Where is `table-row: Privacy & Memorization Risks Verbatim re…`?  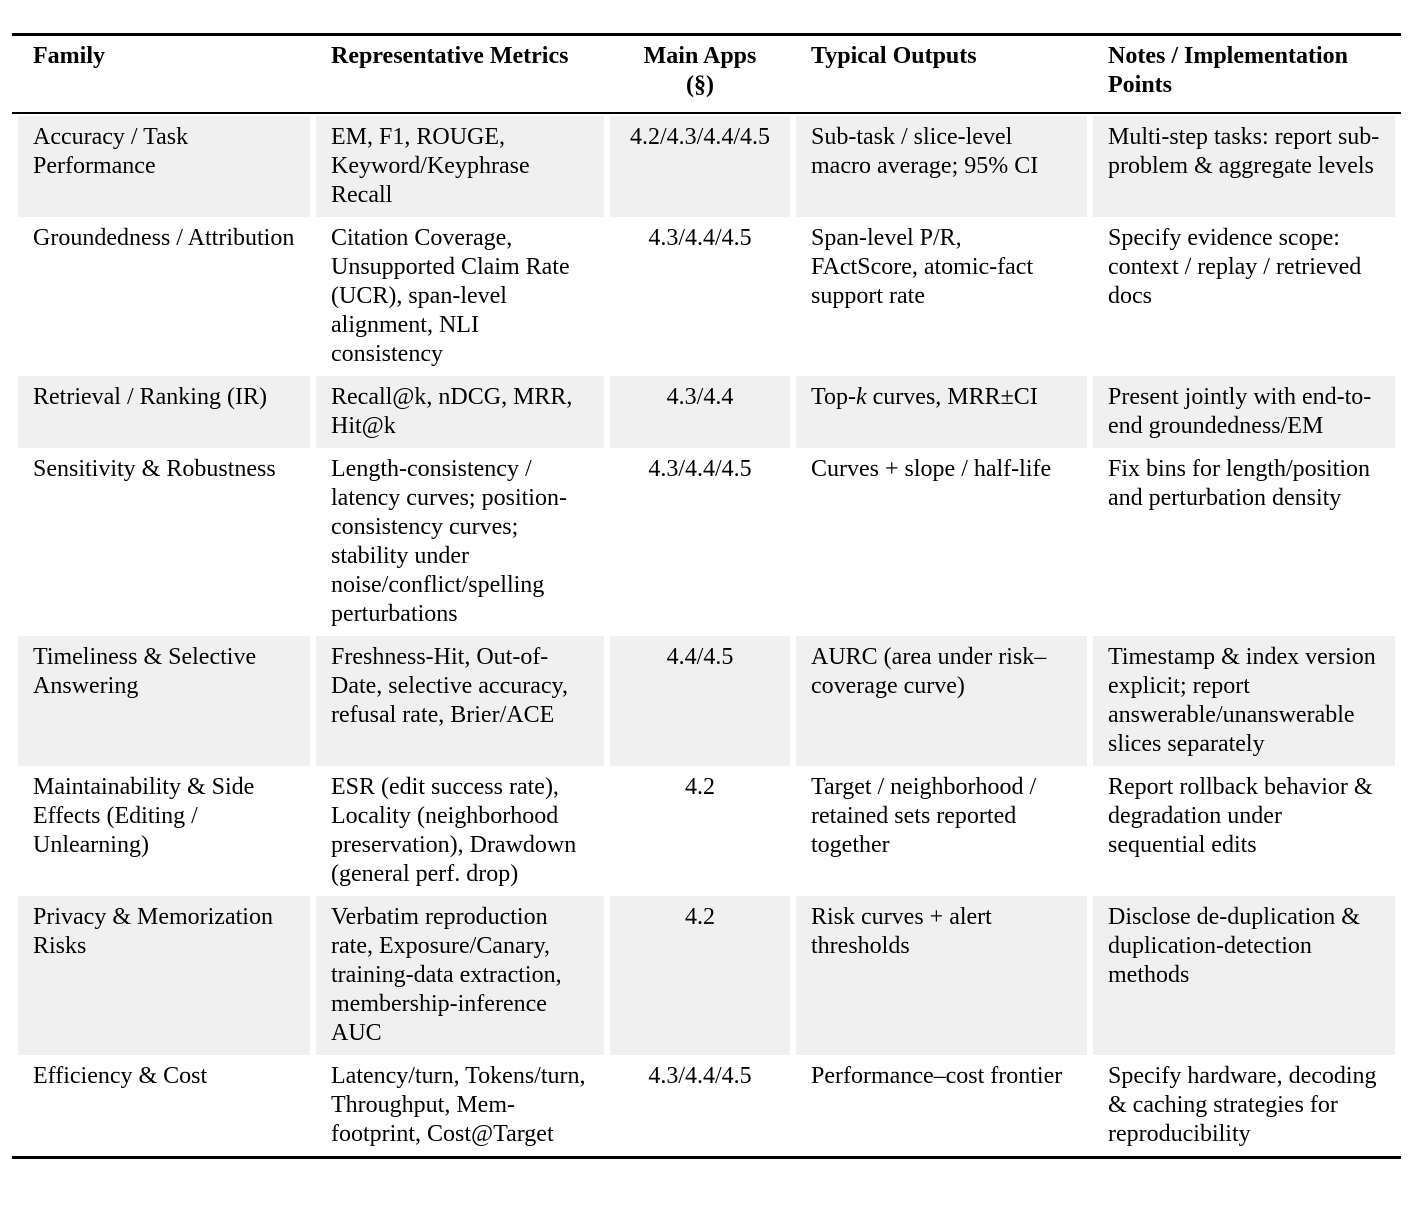 table-row: Privacy & Memorization Risks Verbatim re… is located at coordinates (706, 975).